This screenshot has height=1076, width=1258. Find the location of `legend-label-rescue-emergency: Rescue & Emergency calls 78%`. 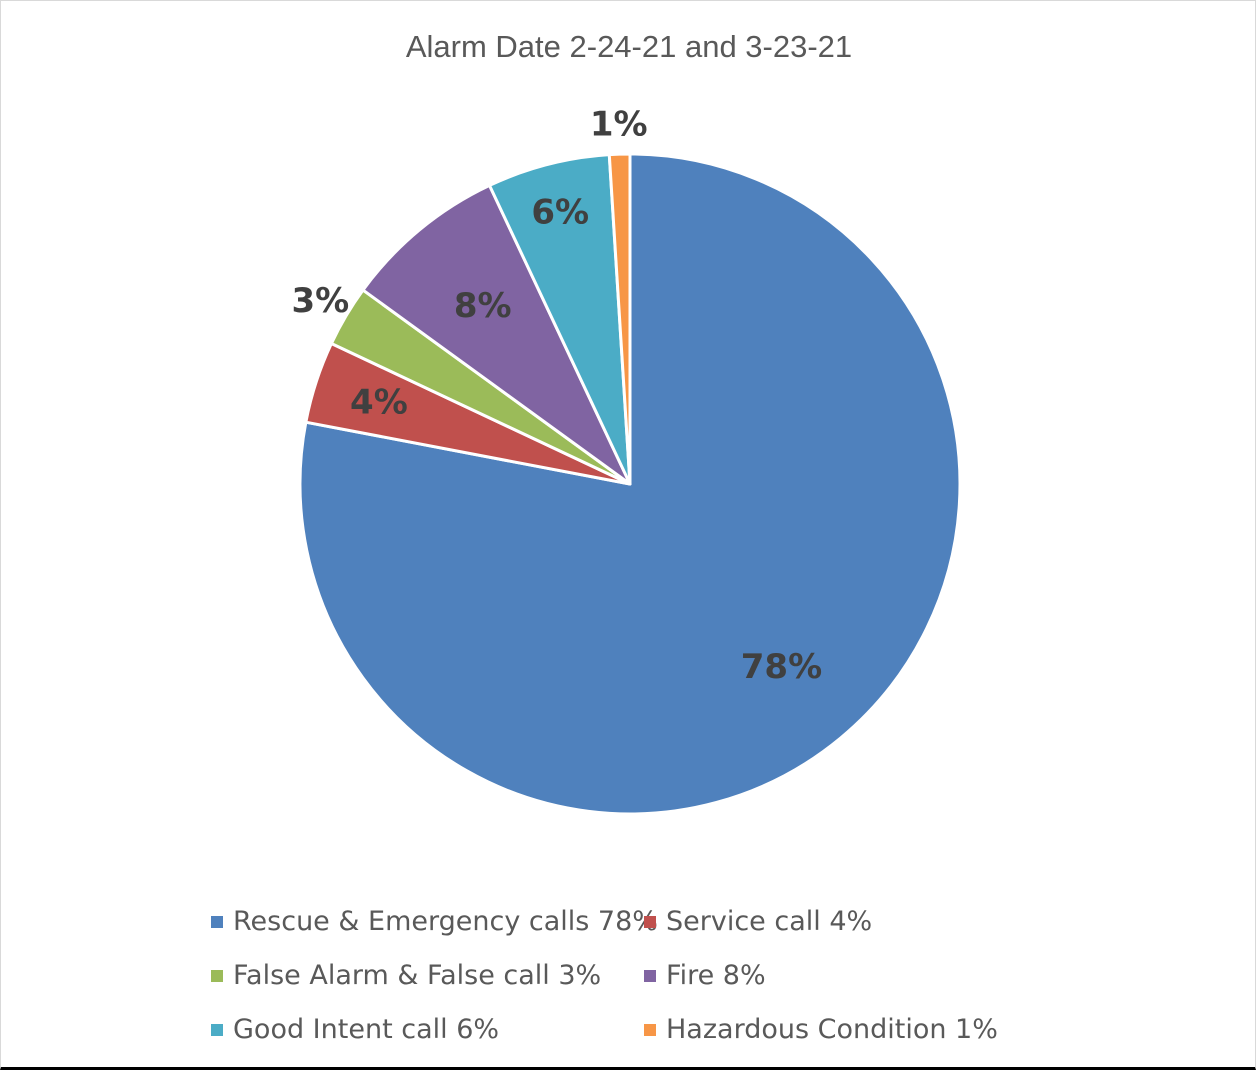

legend-label-rescue-emergency: Rescue & Emergency calls 78% is located at coordinates (445, 921).